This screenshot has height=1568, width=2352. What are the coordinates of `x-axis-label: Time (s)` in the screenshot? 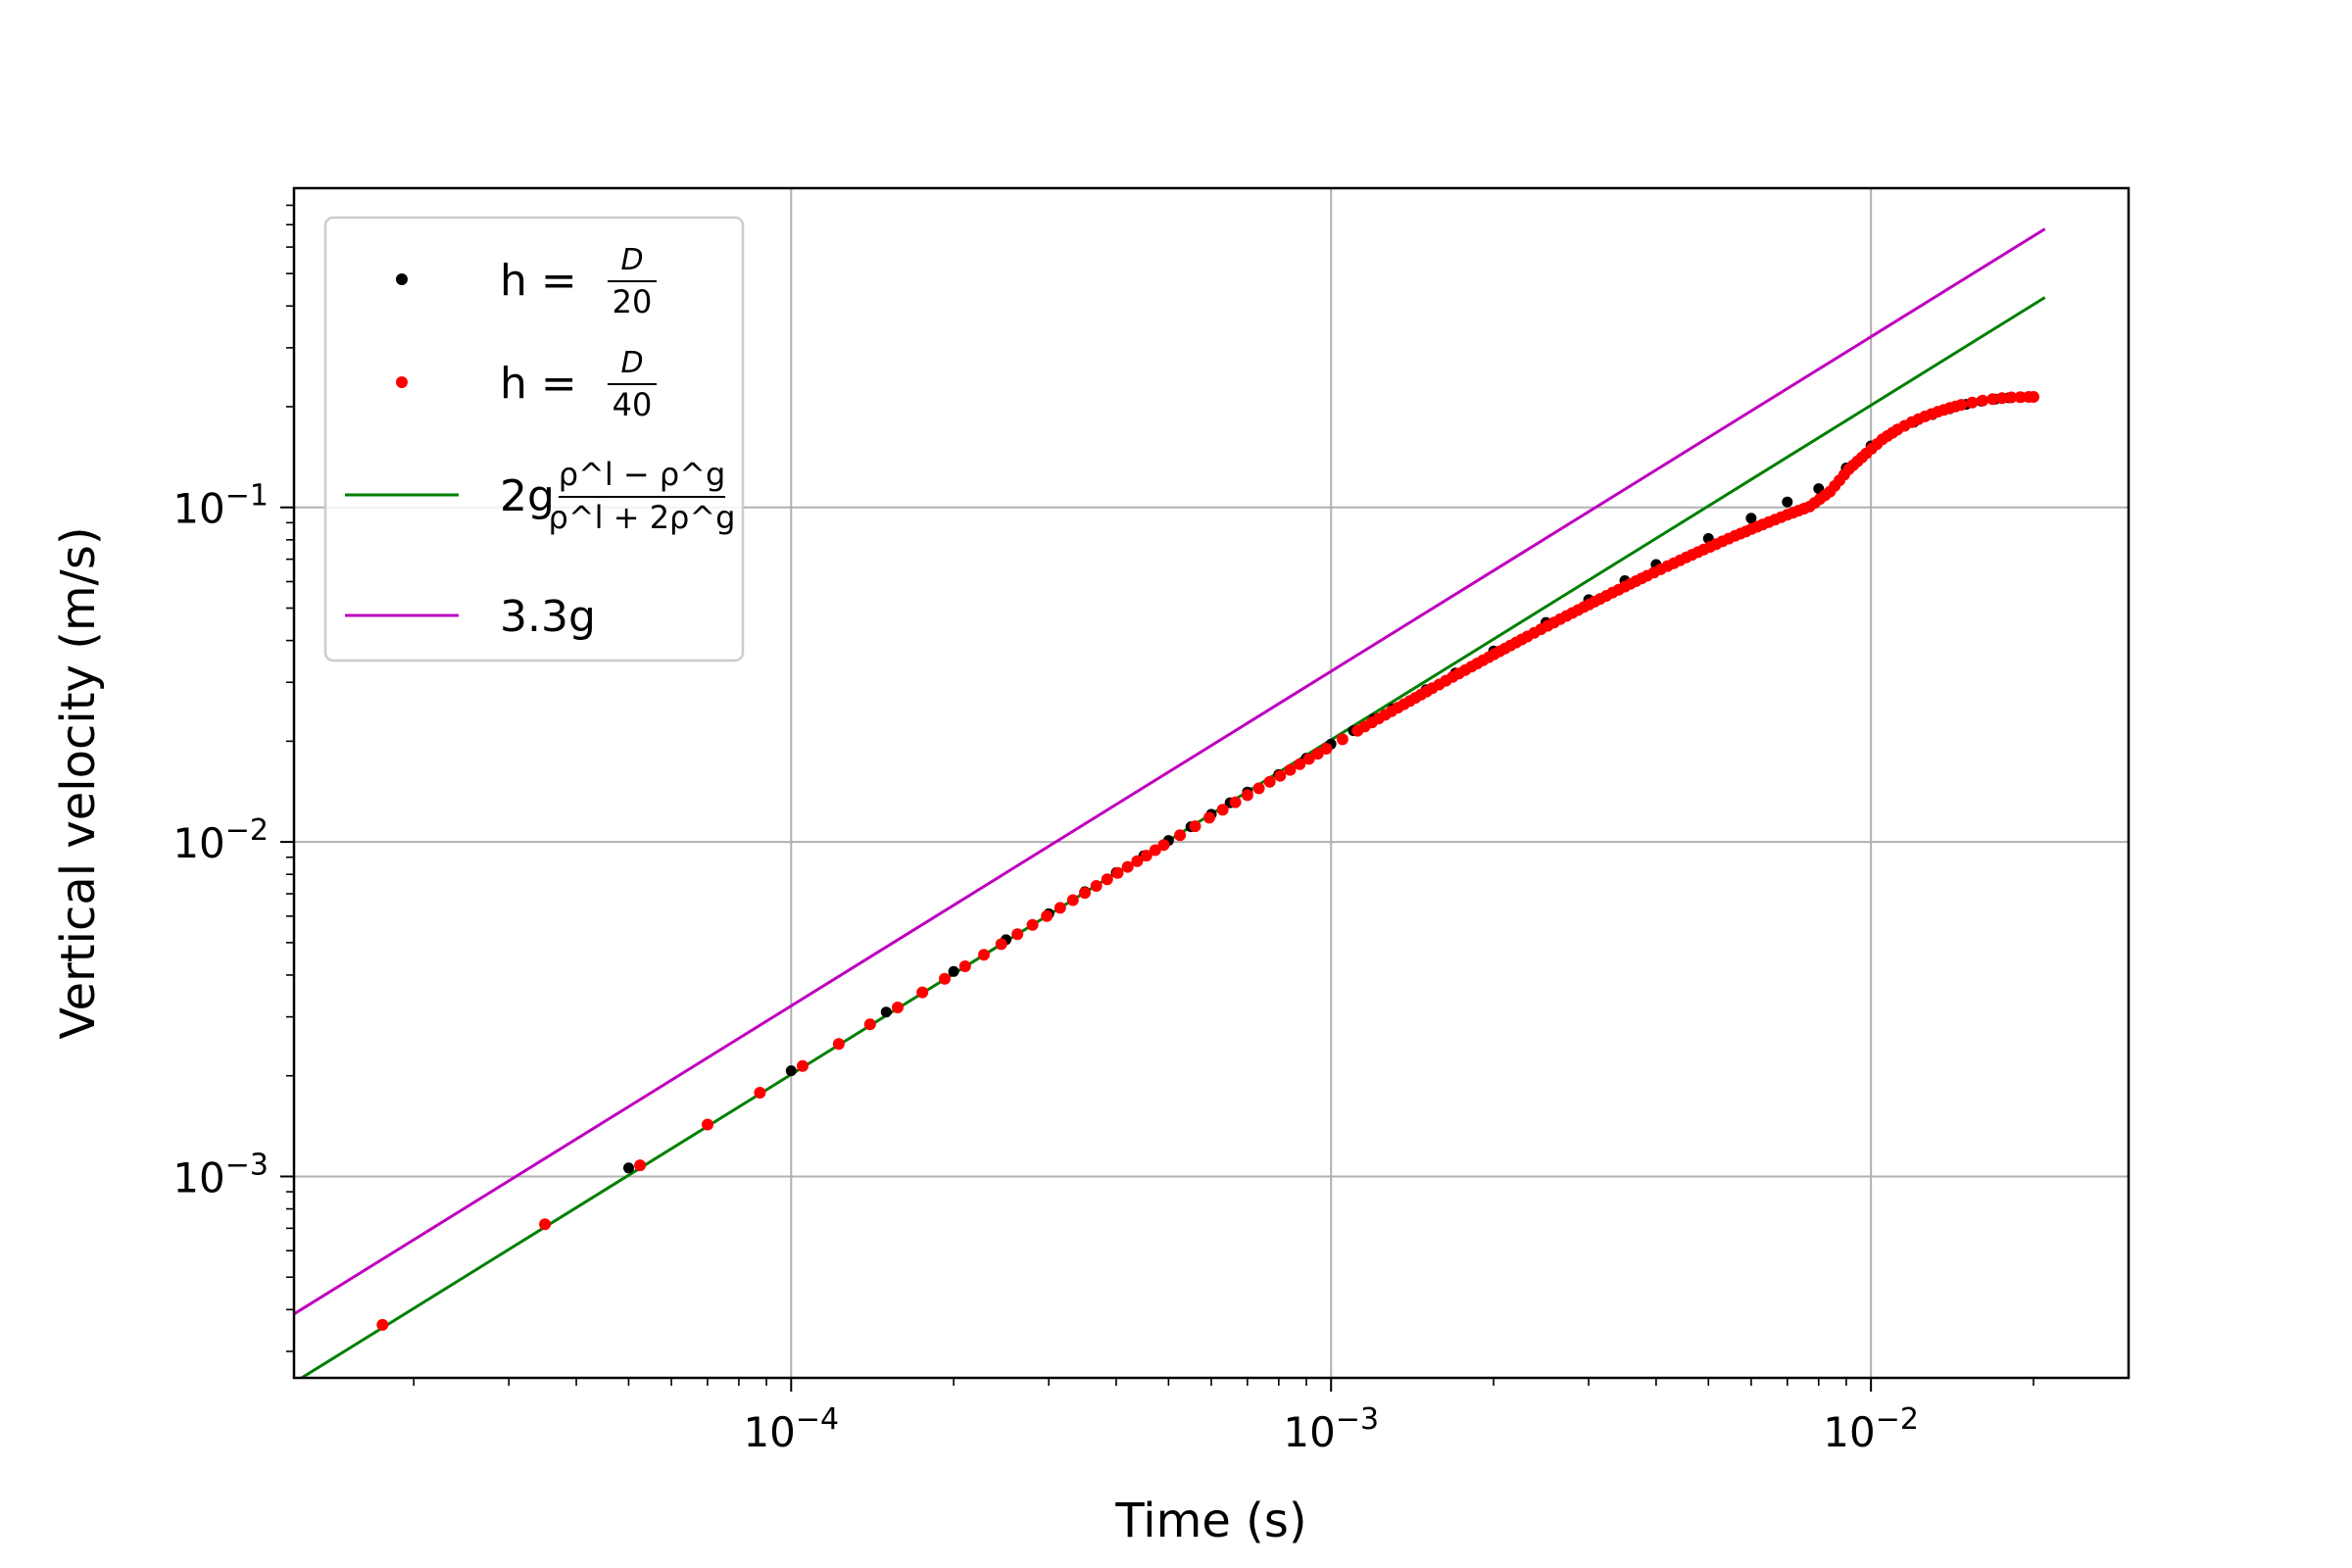 It's located at (1210, 1521).